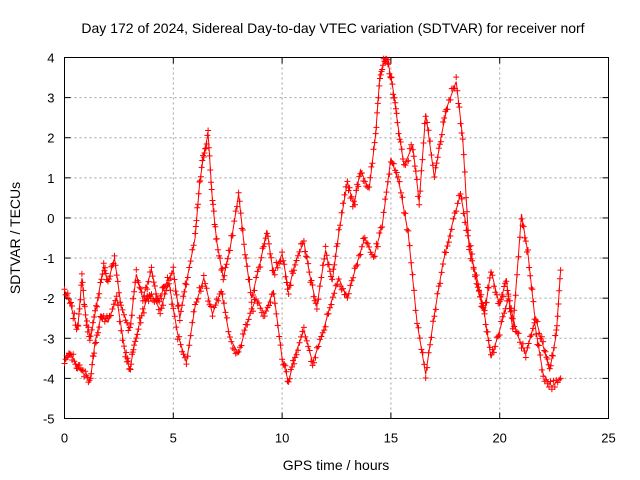  What do you see at coordinates (49, 258) in the screenshot?
I see `y-tick-label: -1` at bounding box center [49, 258].